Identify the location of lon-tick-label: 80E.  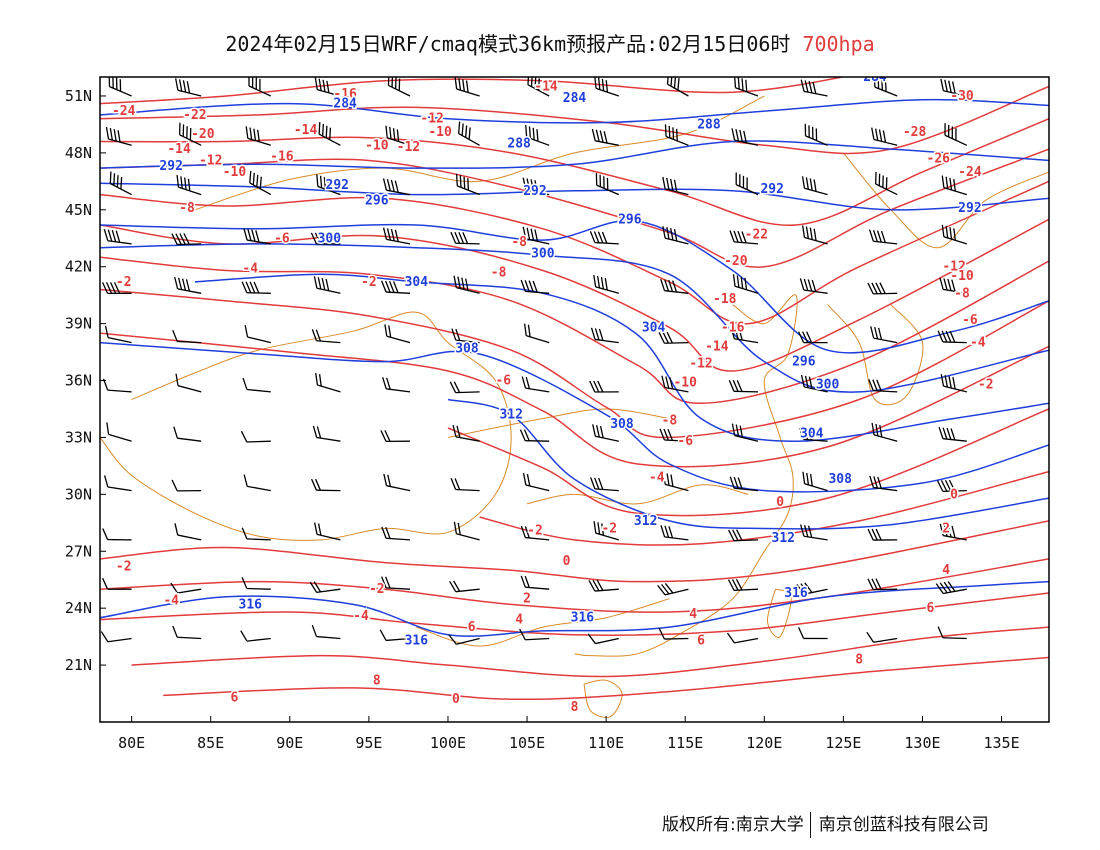
(131, 743).